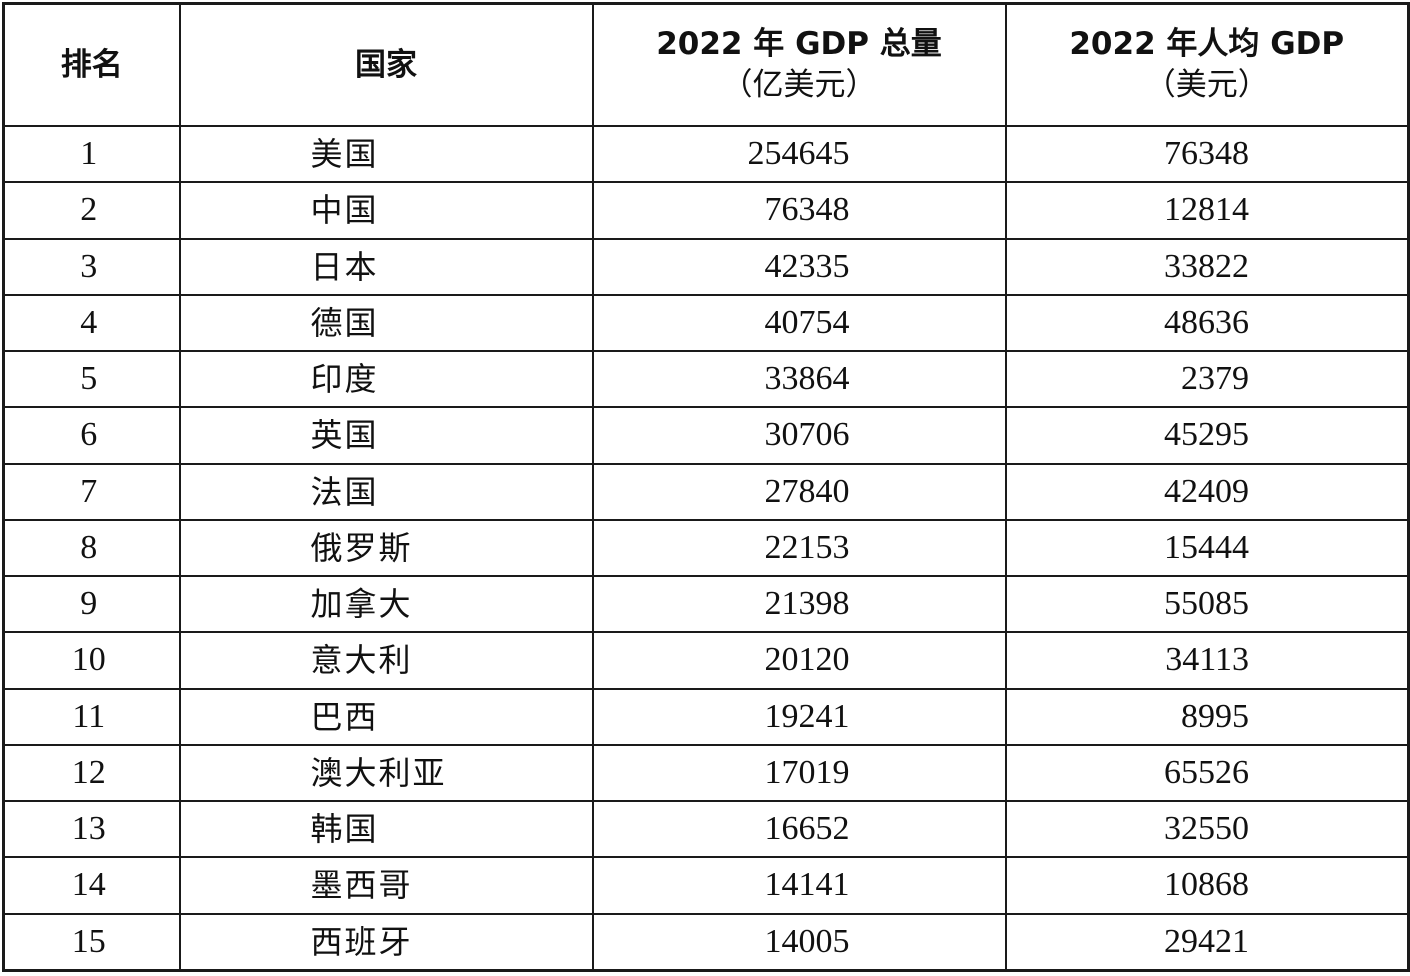  Describe the element at coordinates (1207, 266) in the screenshot. I see `gdp-per-capita-cell: 33822` at that location.